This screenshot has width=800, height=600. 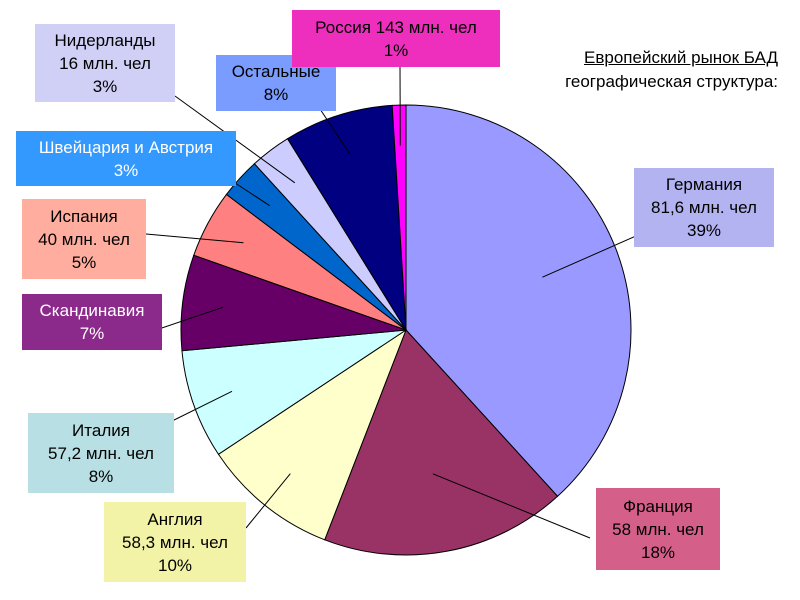 I want to click on label-percent: 7%, so click(x=92, y=333).